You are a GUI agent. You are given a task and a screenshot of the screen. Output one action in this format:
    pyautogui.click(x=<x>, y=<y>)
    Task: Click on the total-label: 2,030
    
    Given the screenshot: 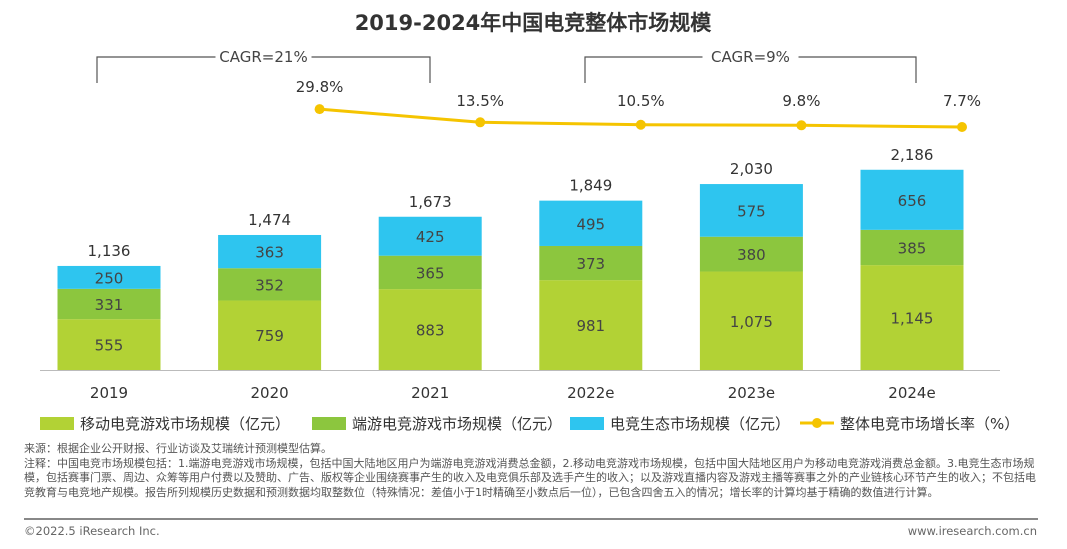 What is the action you would take?
    pyautogui.click(x=751, y=169)
    